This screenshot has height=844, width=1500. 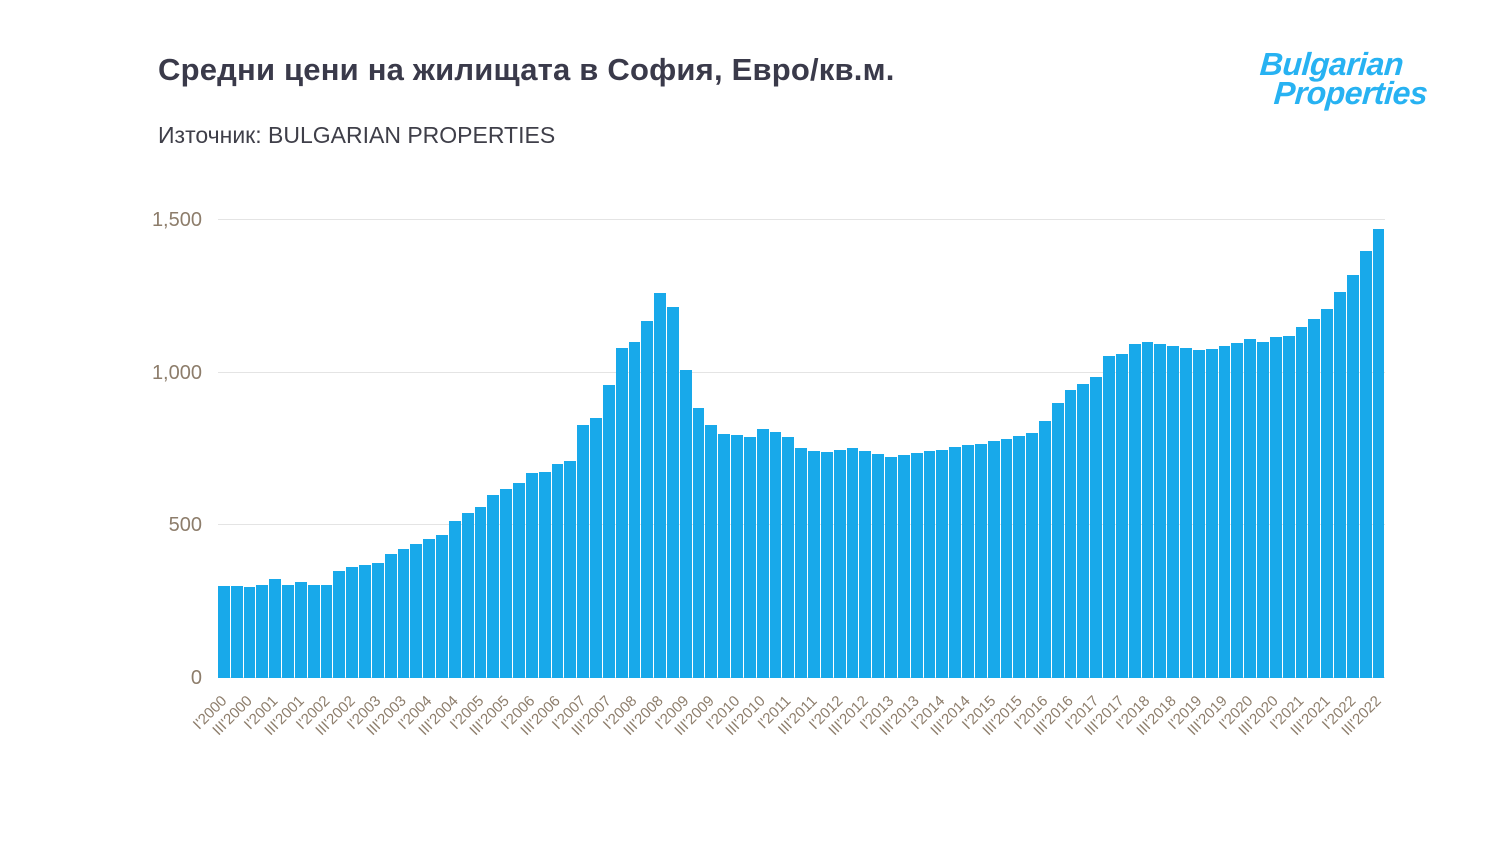 I want to click on y-tick-label: 500, so click(x=185, y=525).